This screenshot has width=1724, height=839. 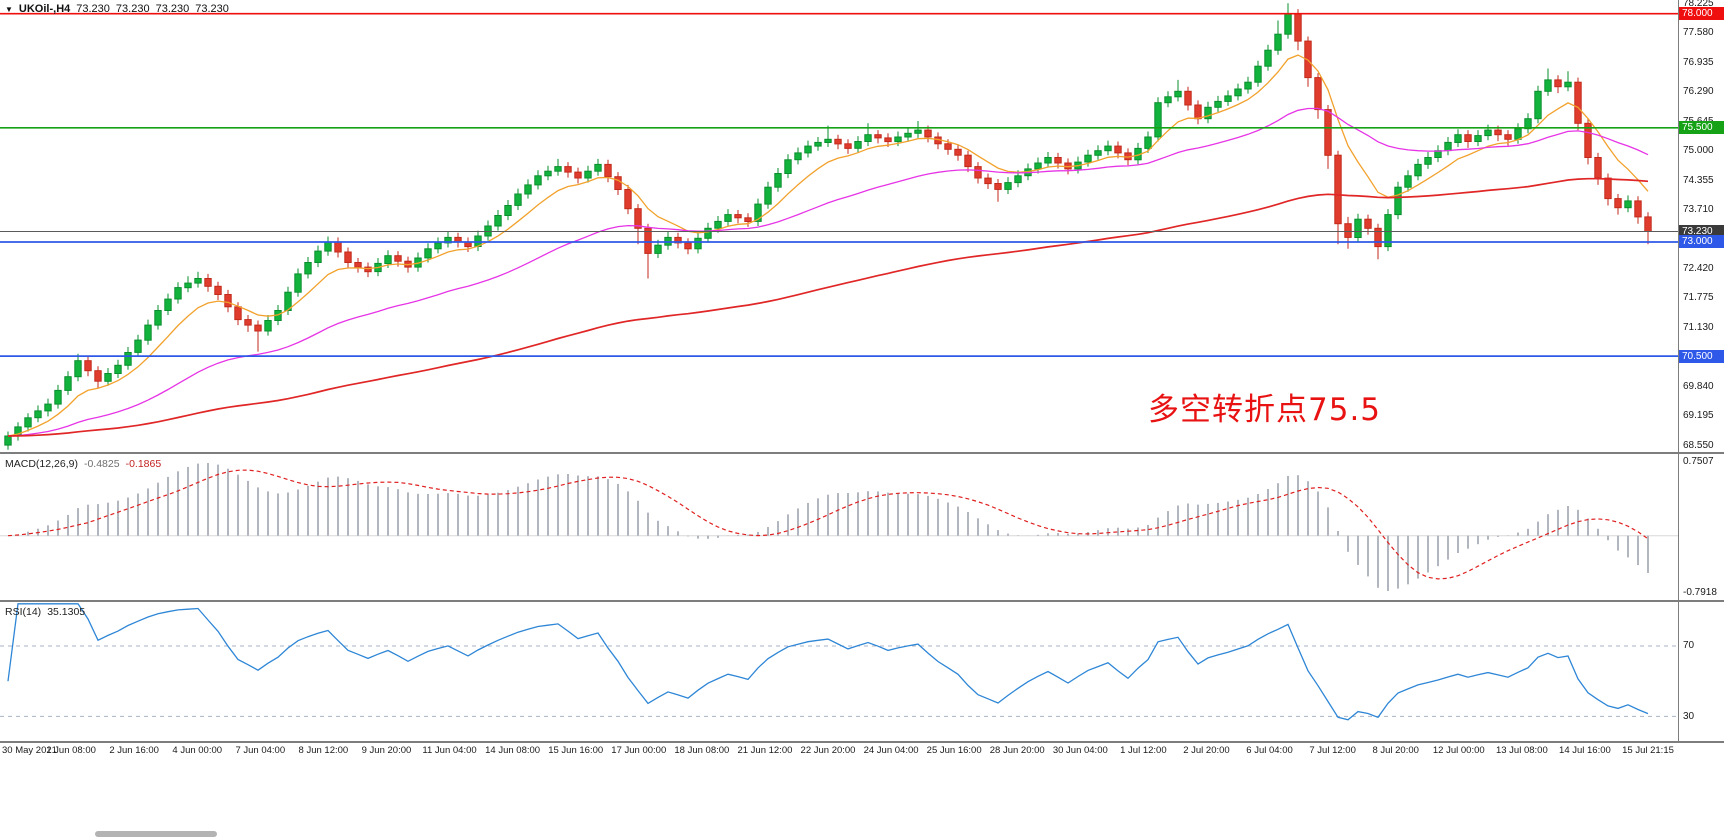 I want to click on rsi-level-label: 30, so click(x=1689, y=716).